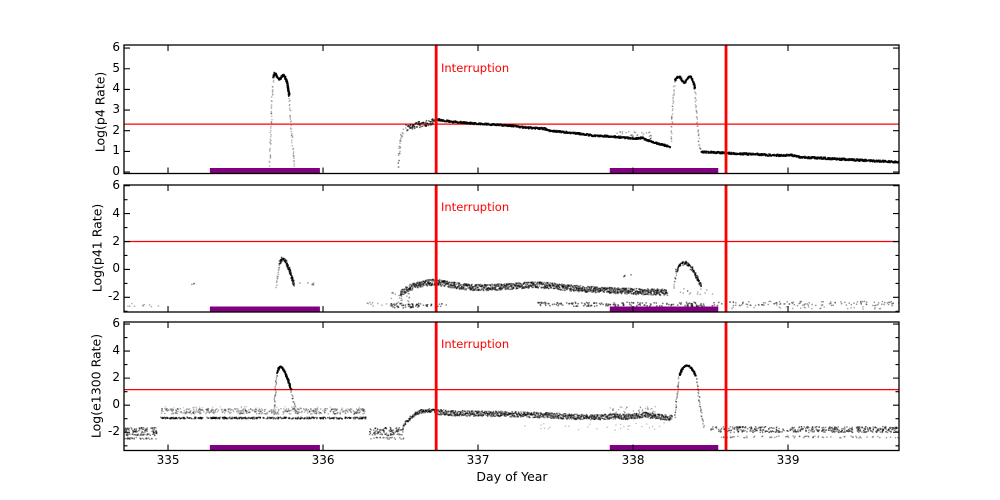 The image size is (1000, 500). Describe the element at coordinates (97, 248) in the screenshot. I see `y-axis-label-p41: Log(p41 Rate)` at that location.